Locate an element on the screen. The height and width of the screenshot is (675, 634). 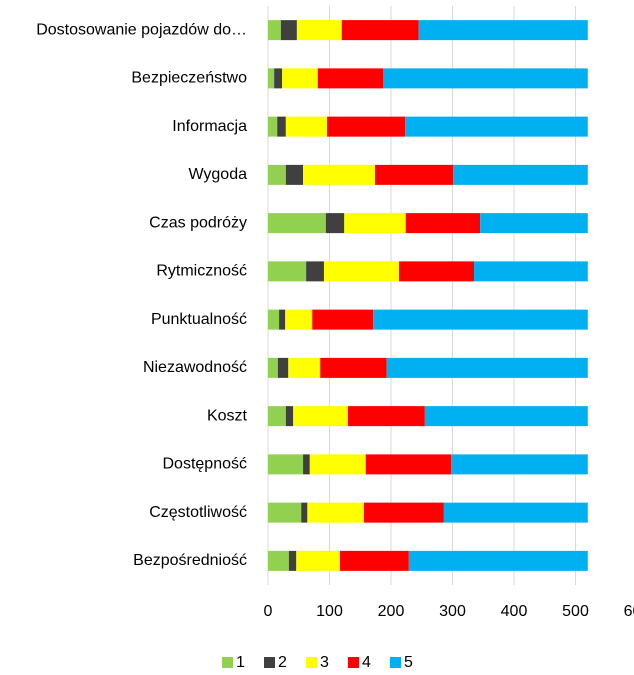
x-tick-label: 100 is located at coordinates (329, 611).